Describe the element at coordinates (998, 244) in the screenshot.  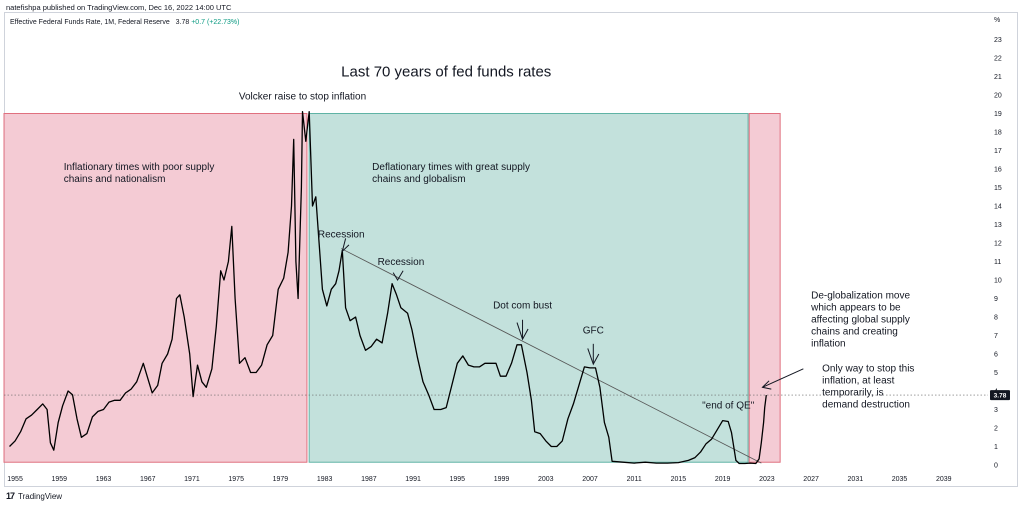
I see `y-tick-label: 12` at that location.